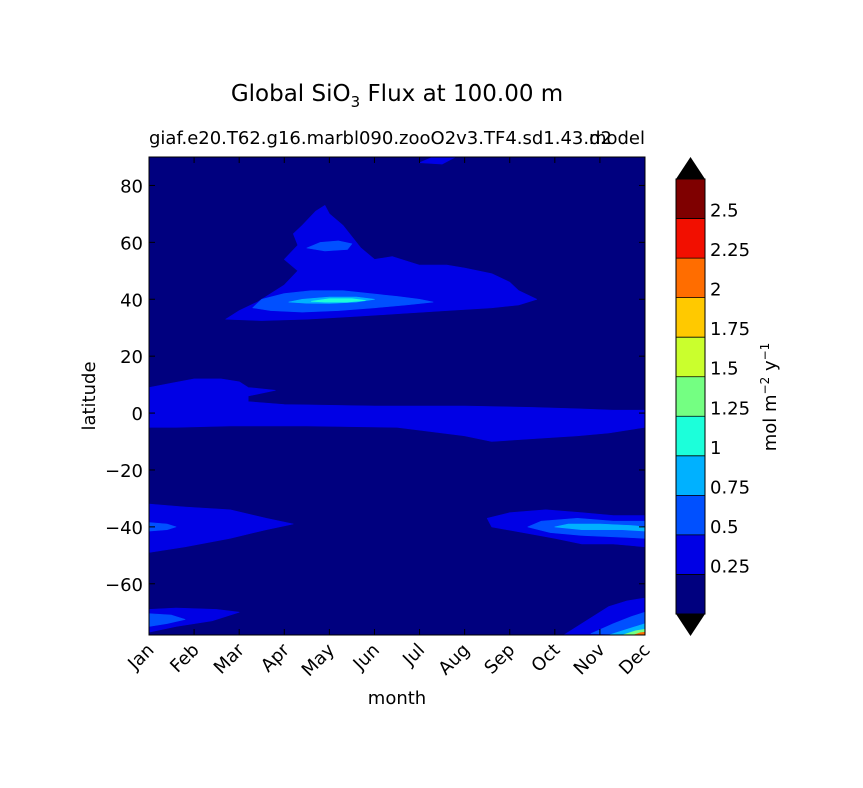  I want to click on x-tick-label: Feb, so click(184, 658).